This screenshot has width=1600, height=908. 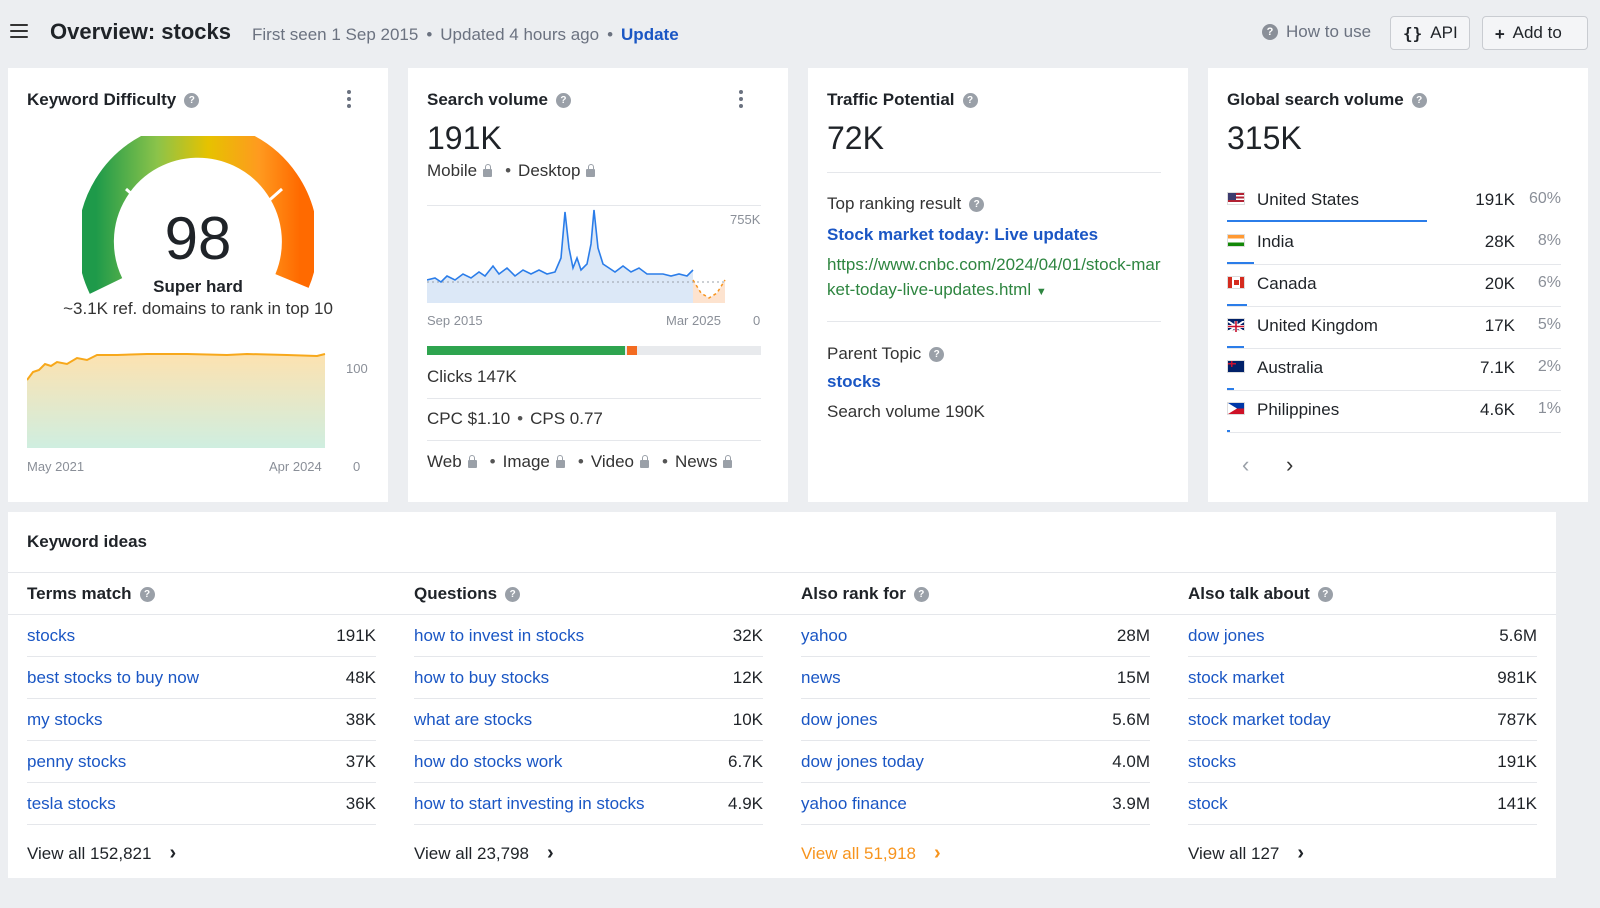 I want to click on keyword-link: how to invest in stocks, so click(x=499, y=635).